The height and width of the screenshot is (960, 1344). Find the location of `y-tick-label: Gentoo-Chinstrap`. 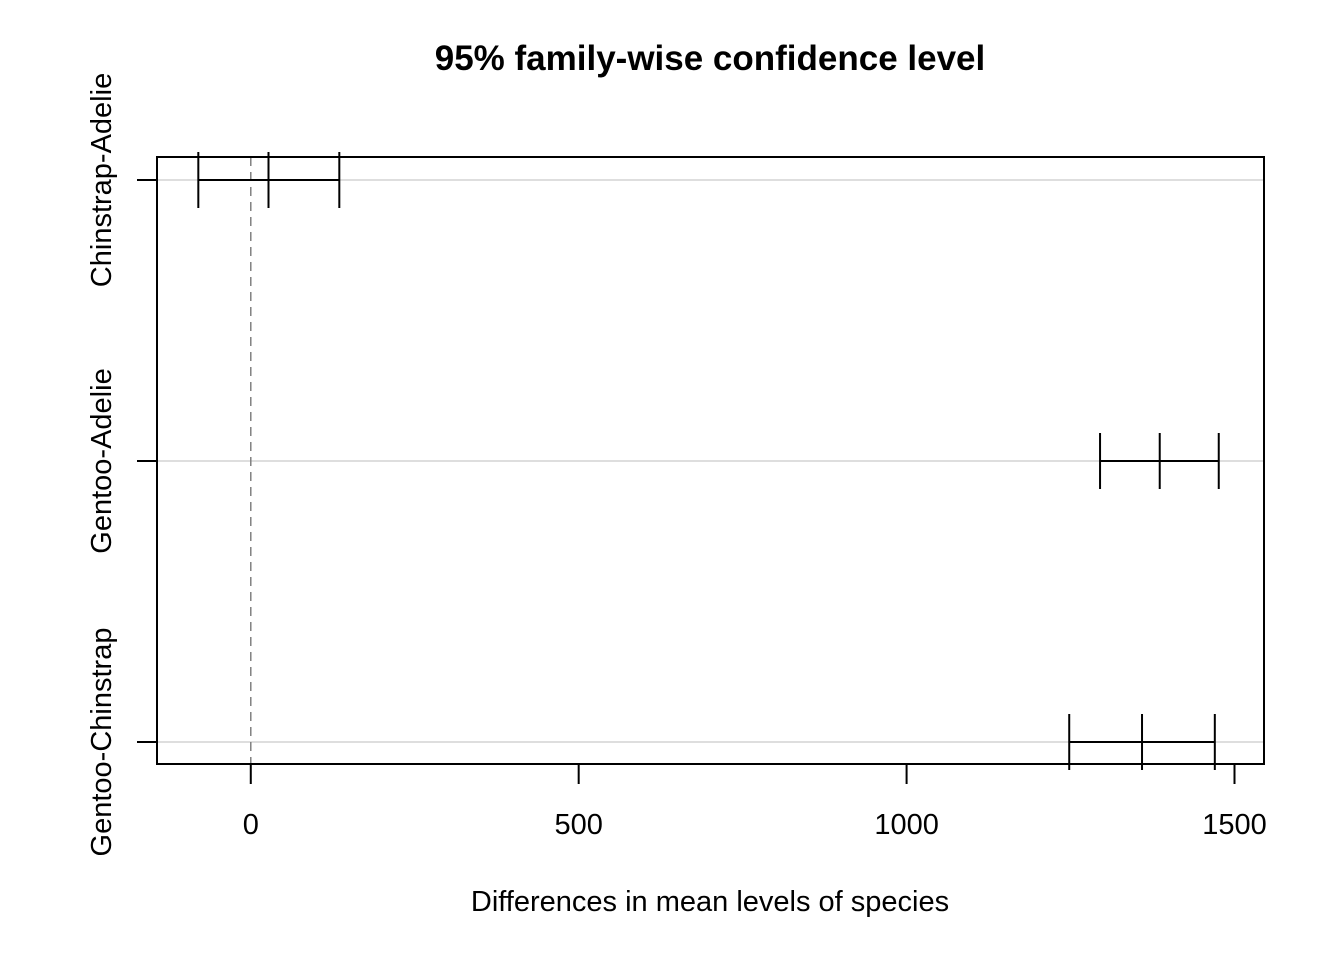

y-tick-label: Gentoo-Chinstrap is located at coordinates (102, 742).